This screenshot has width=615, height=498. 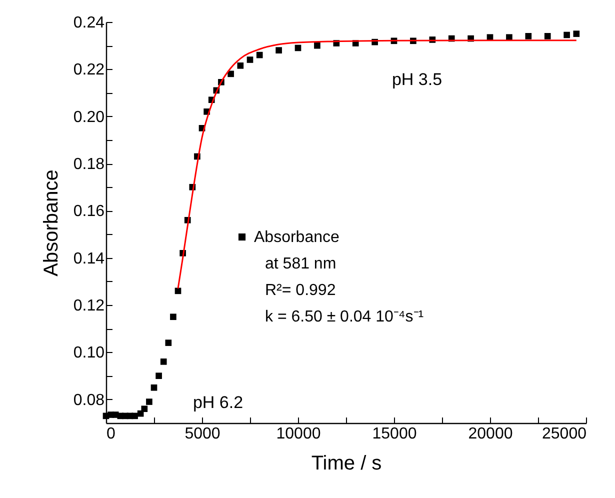 I want to click on y-tick-label: 0.20, so click(x=89, y=117).